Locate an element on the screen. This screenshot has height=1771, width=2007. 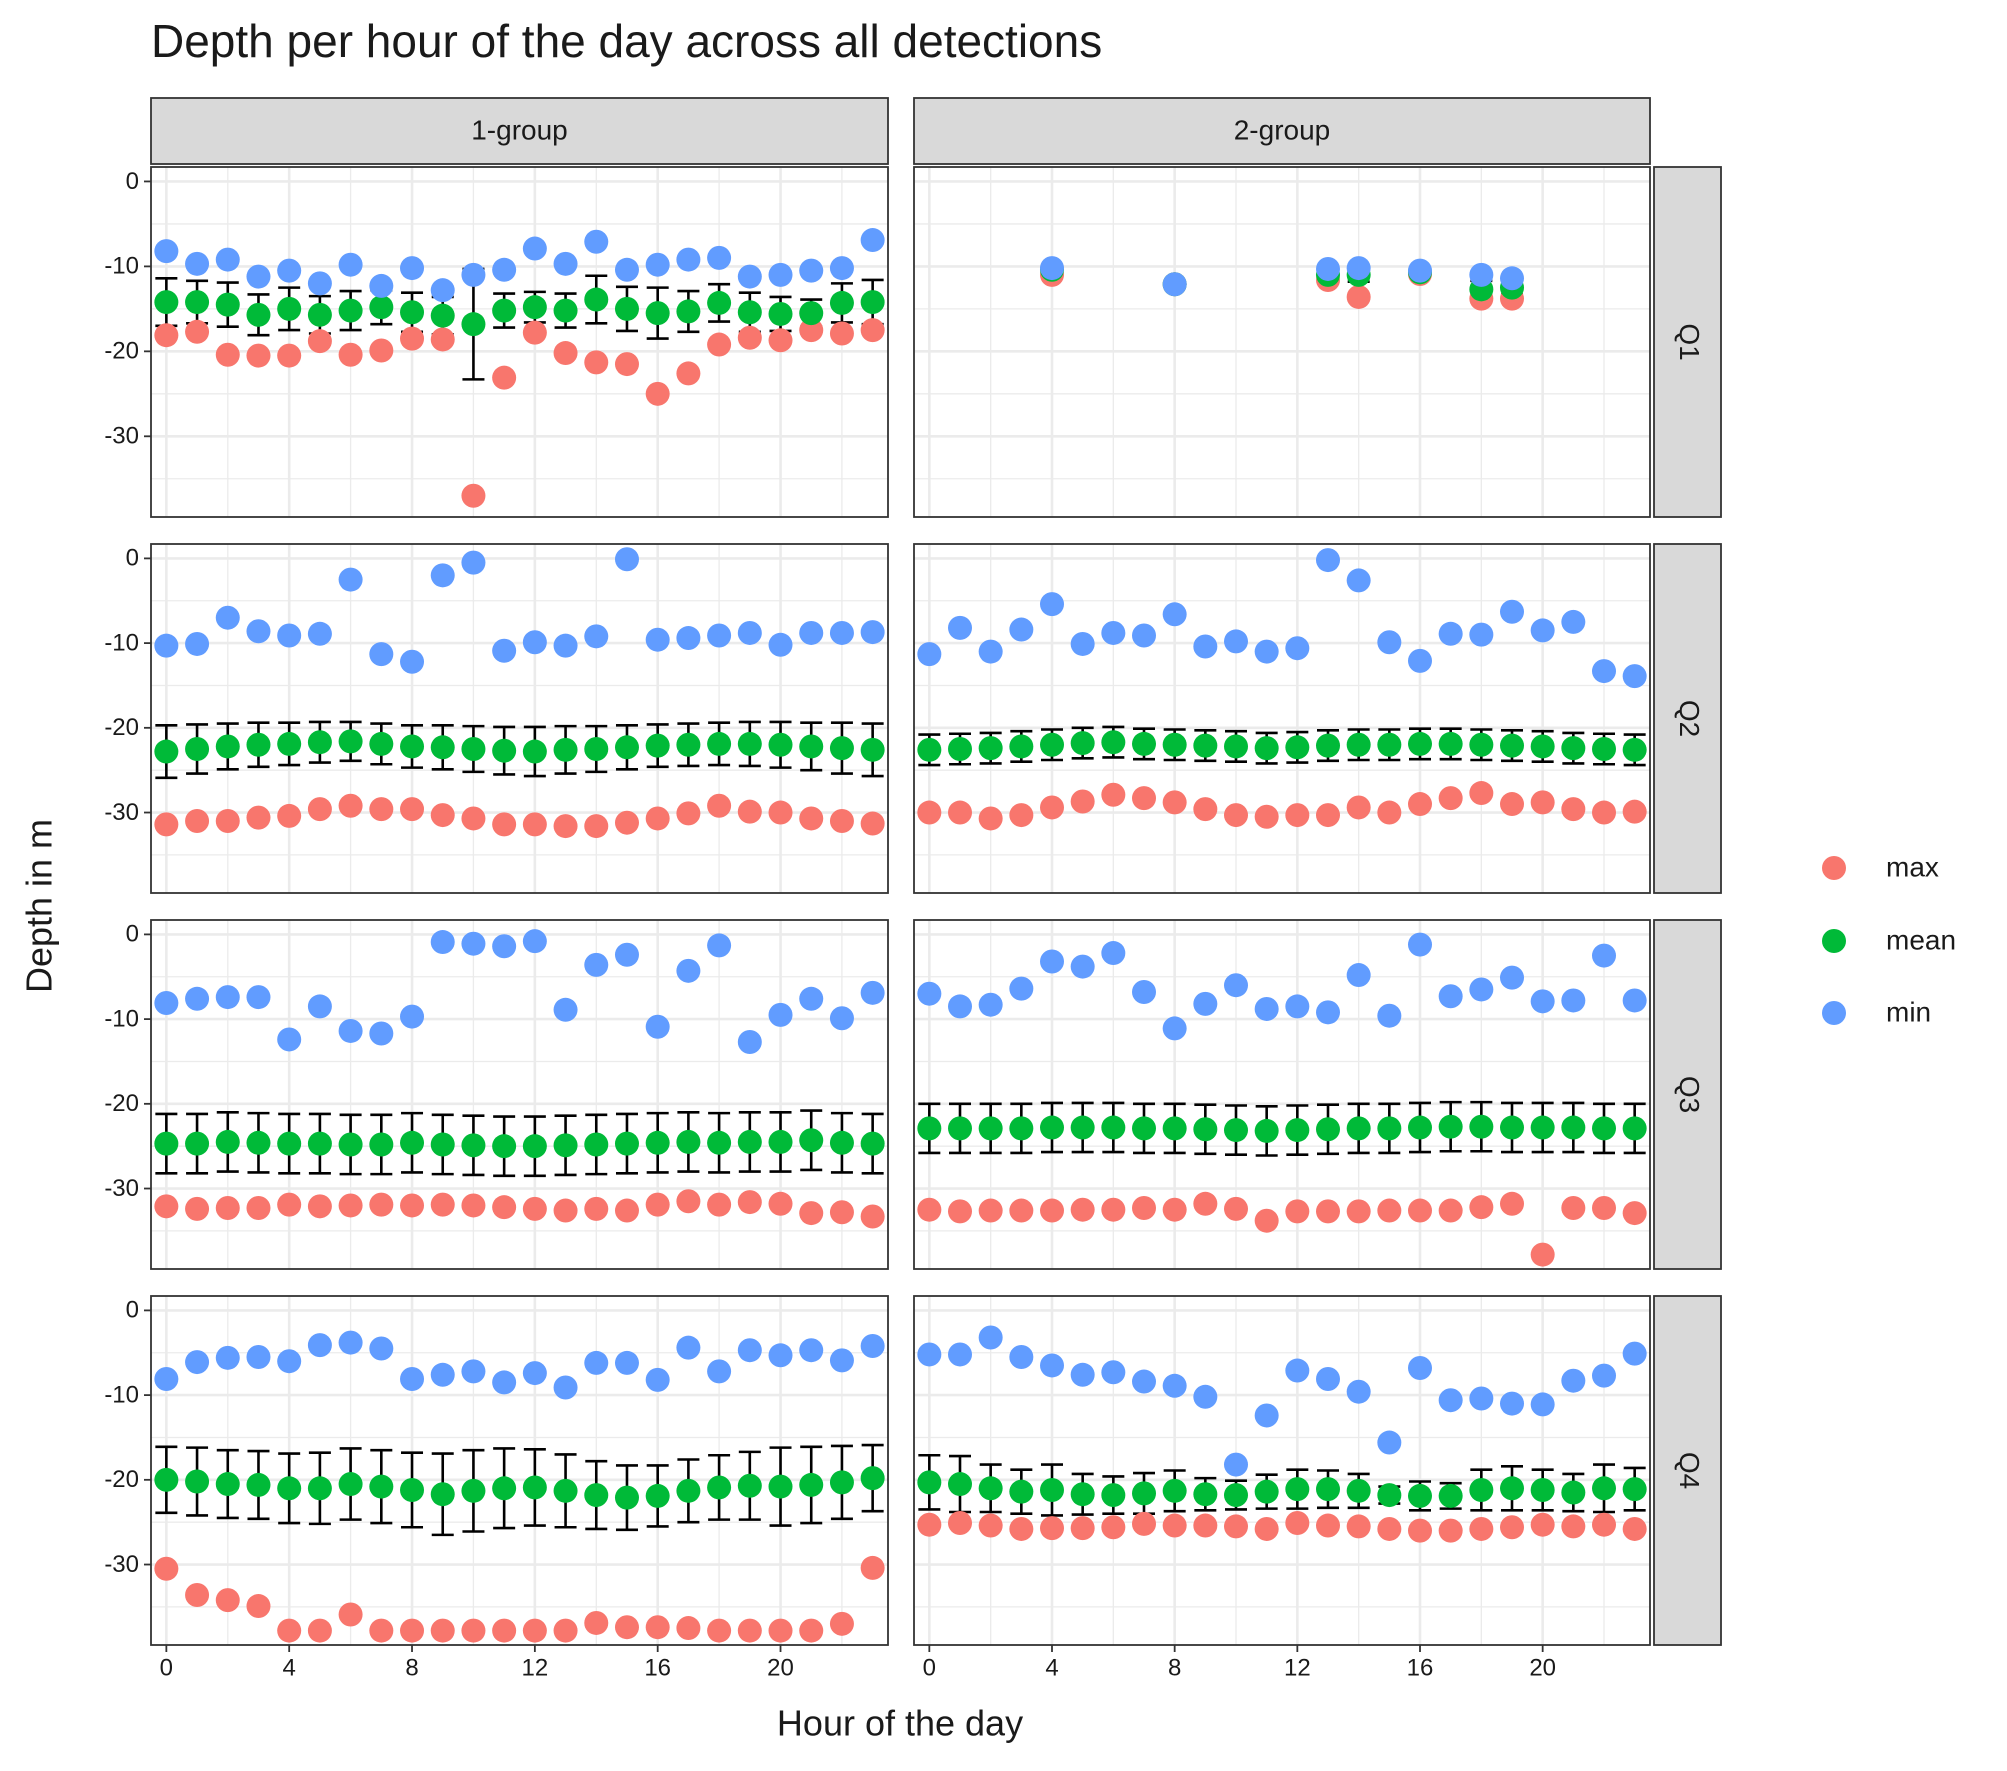
y-tick-label: 0 is located at coordinates (132, 934).